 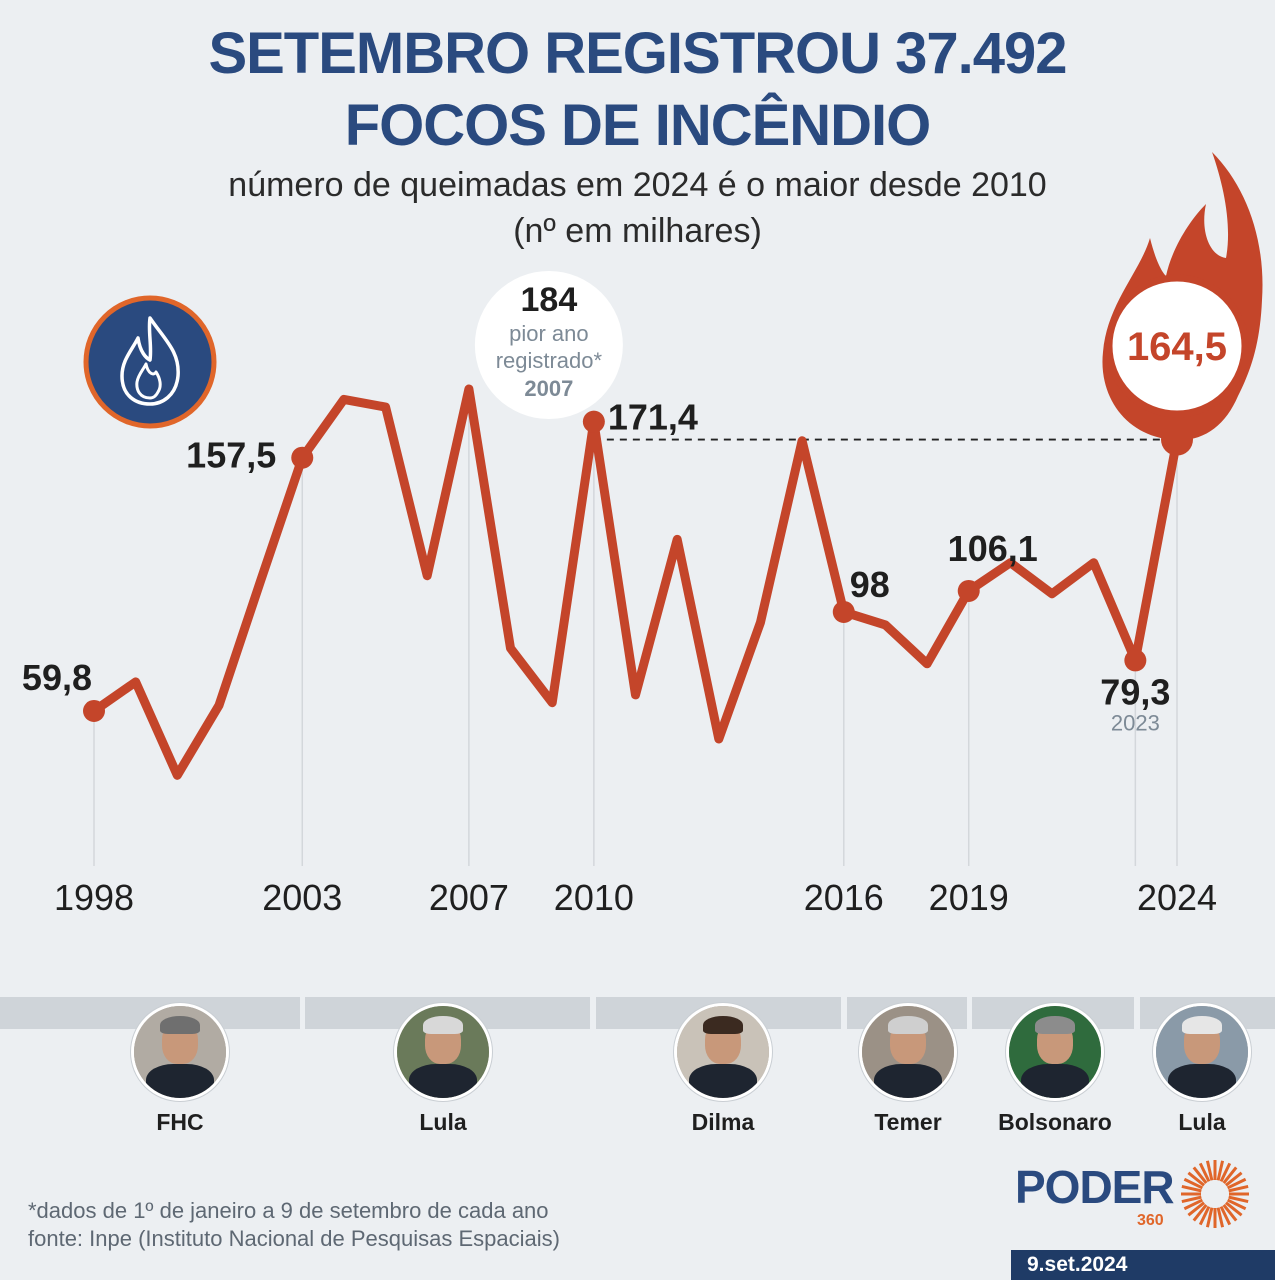 I want to click on brand-name: PODER, so click(x=1095, y=1187).